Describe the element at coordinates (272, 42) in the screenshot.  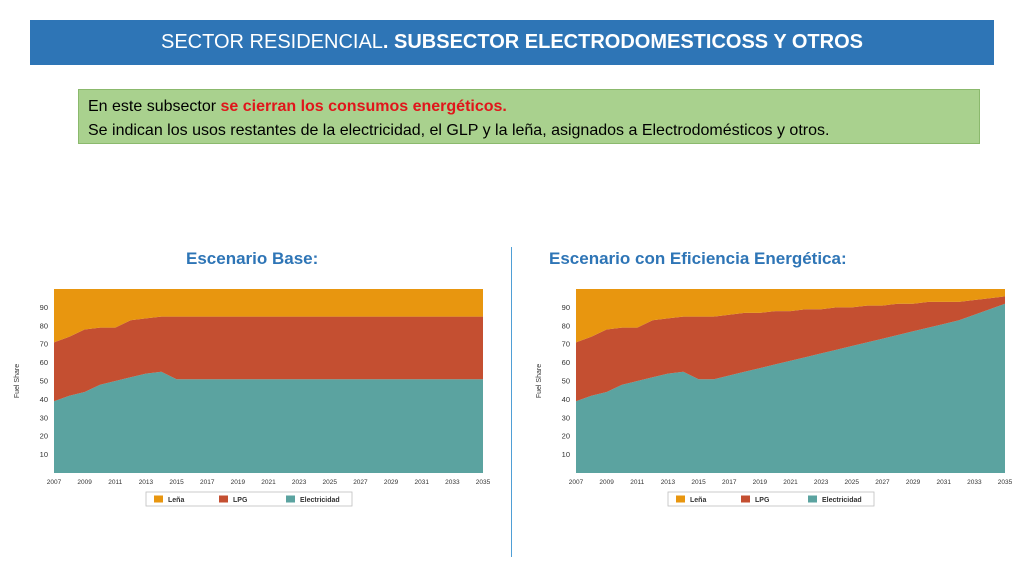
I see `slide-title-regular: SECTOR RESIDENCIAL` at that location.